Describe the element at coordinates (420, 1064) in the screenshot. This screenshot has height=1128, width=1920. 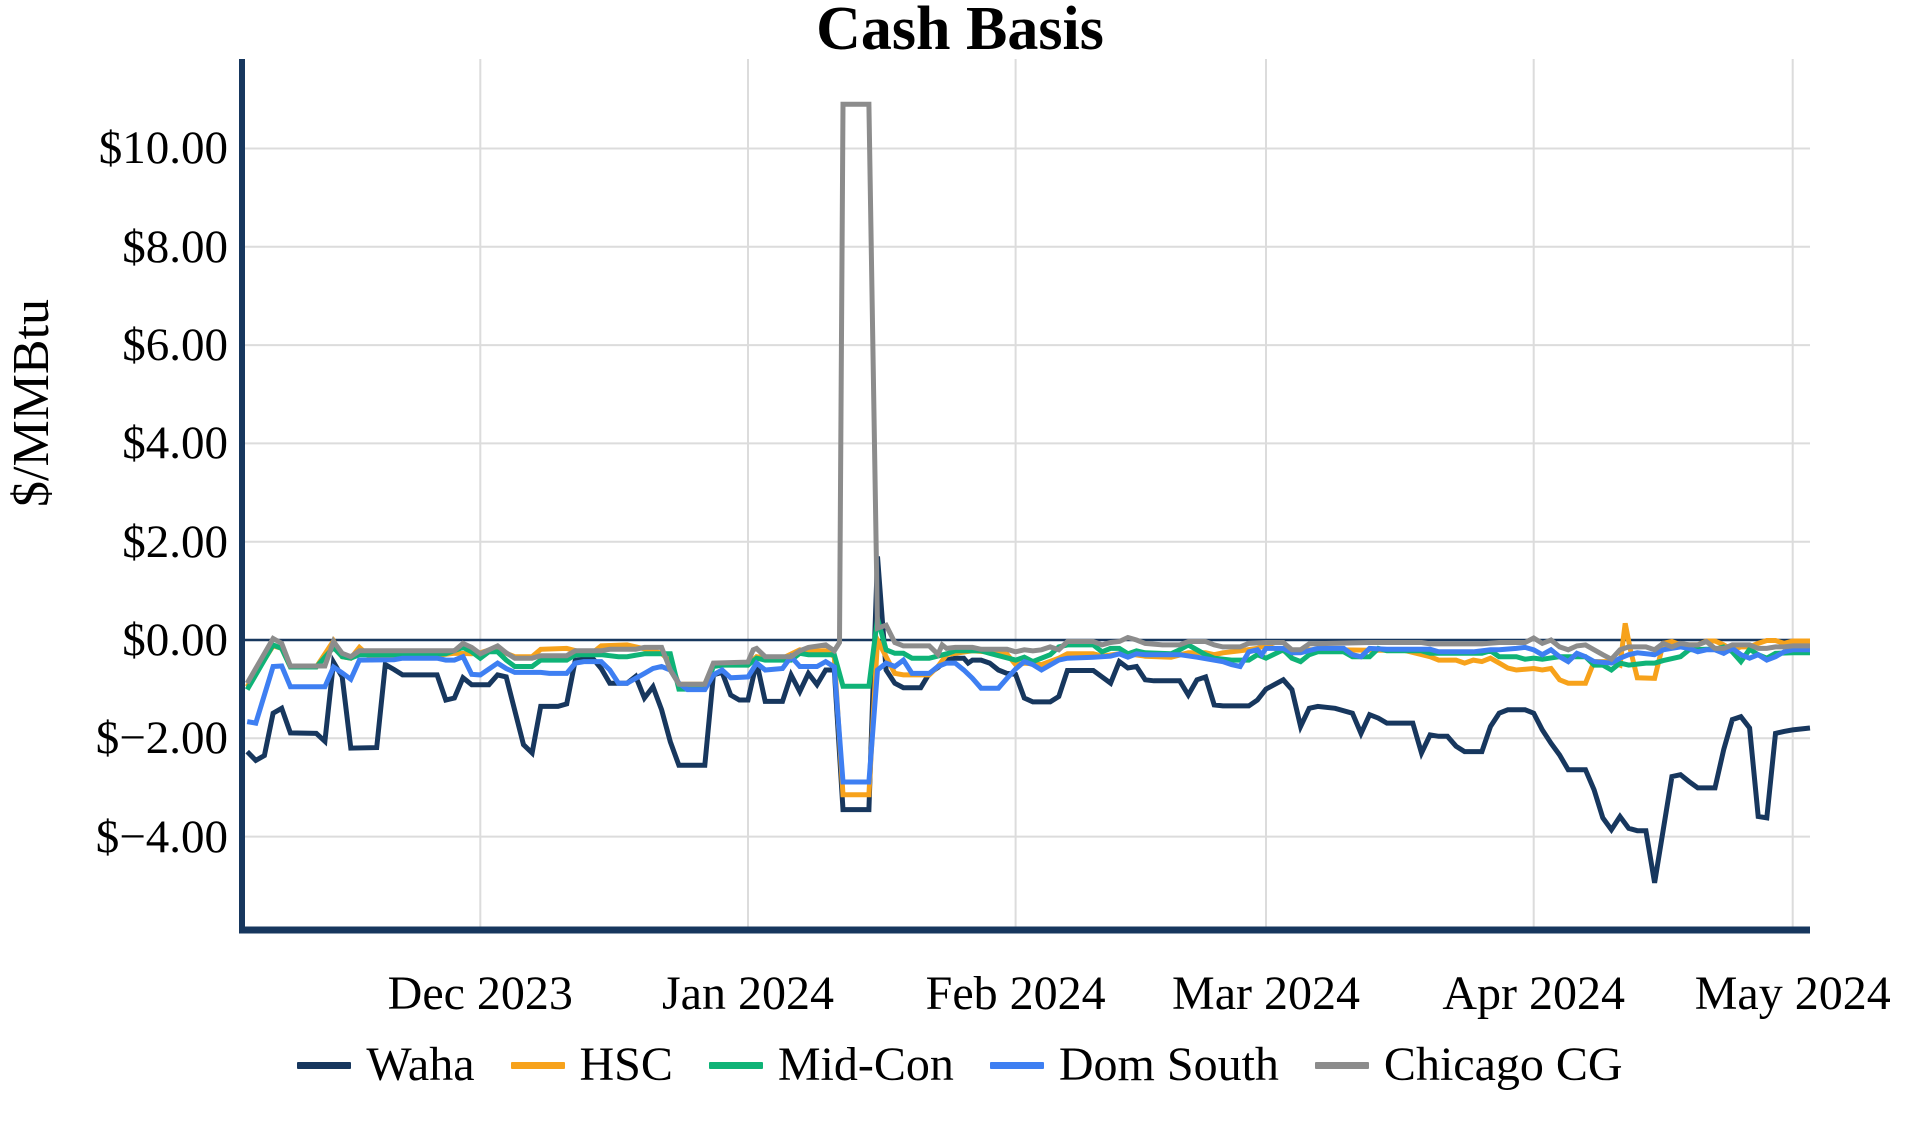
I see `legend-label-waha: Waha` at that location.